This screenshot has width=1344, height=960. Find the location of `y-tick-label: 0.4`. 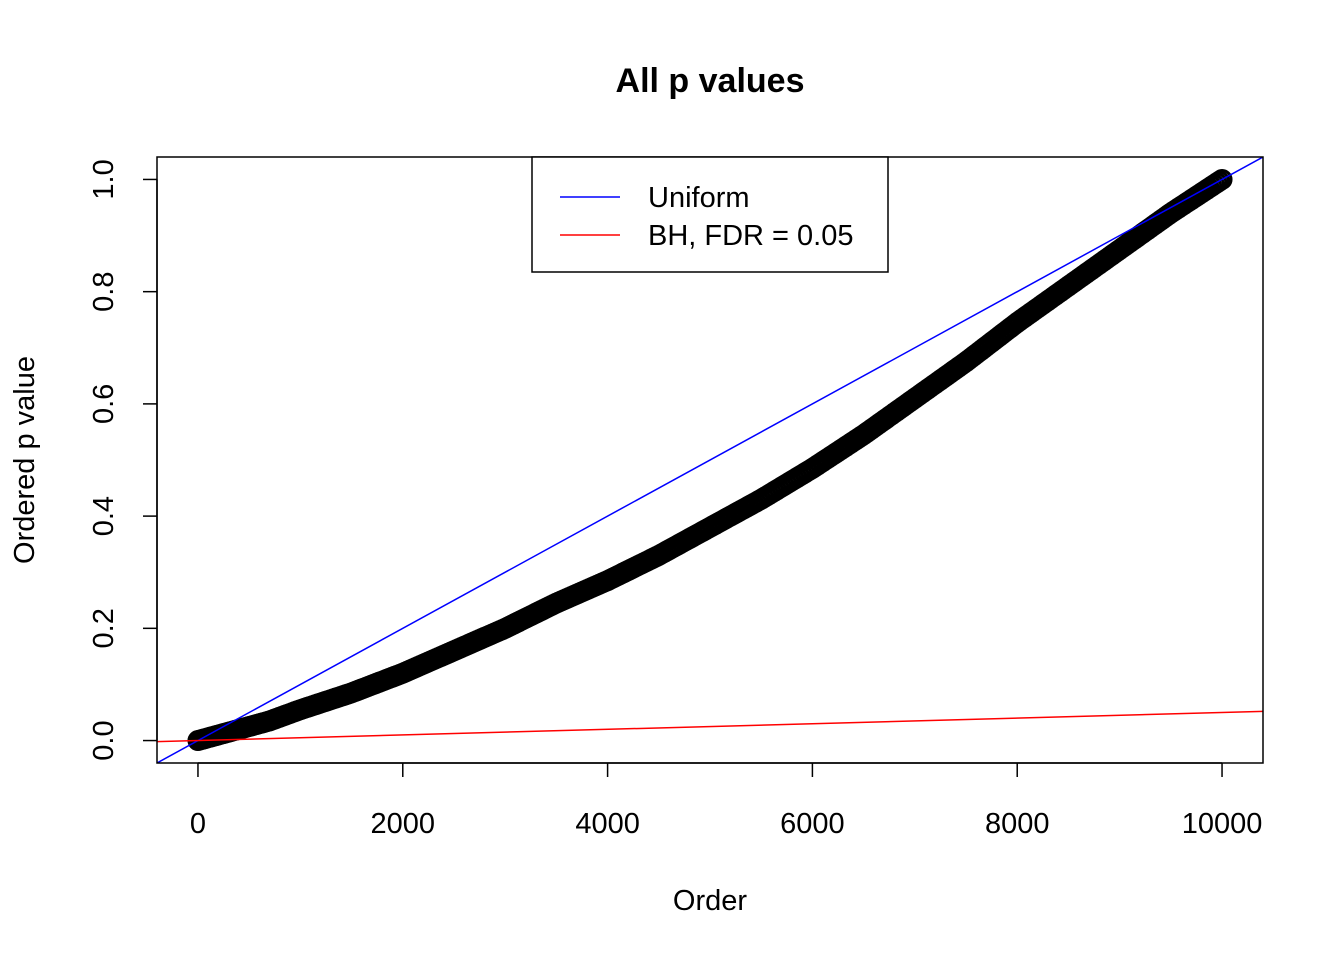

y-tick-label: 0.4 is located at coordinates (104, 516).